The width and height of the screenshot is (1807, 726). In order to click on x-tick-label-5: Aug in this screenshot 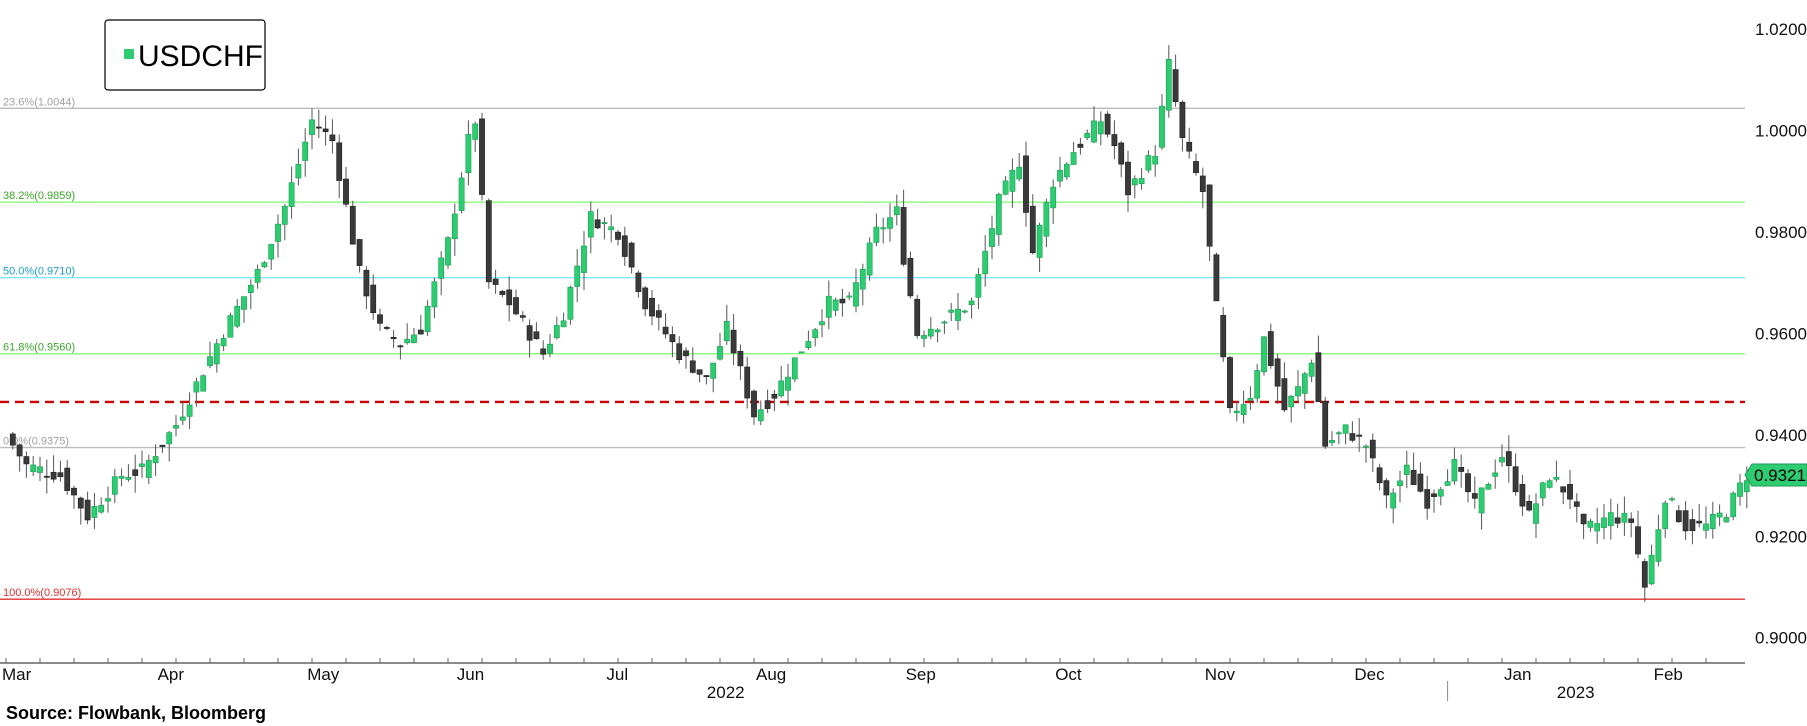, I will do `click(771, 674)`.